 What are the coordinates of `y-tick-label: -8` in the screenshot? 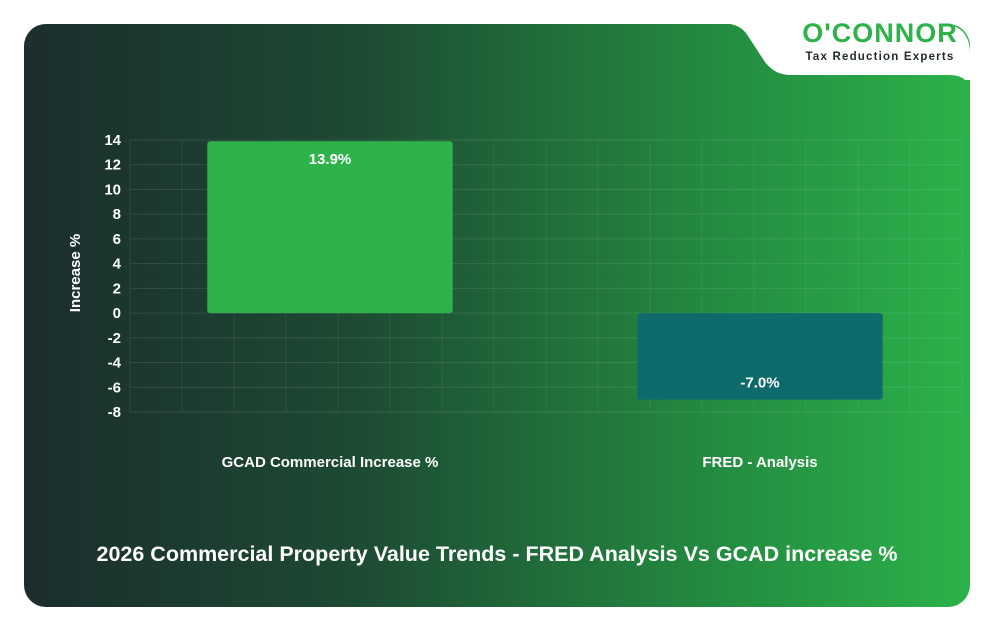 It's located at (114, 412).